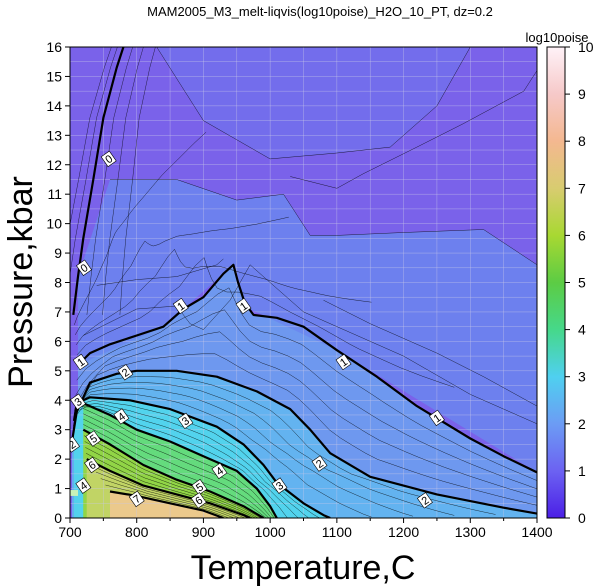 This screenshot has width=598, height=587. What do you see at coordinates (58, 253) in the screenshot?
I see `y-tick-label: 9` at bounding box center [58, 253].